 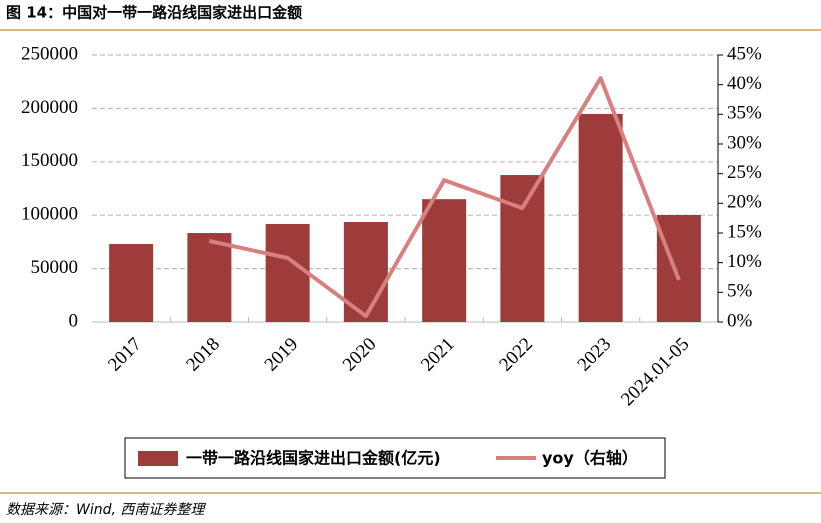 I want to click on y2-tick-label: 45%, so click(x=744, y=53).